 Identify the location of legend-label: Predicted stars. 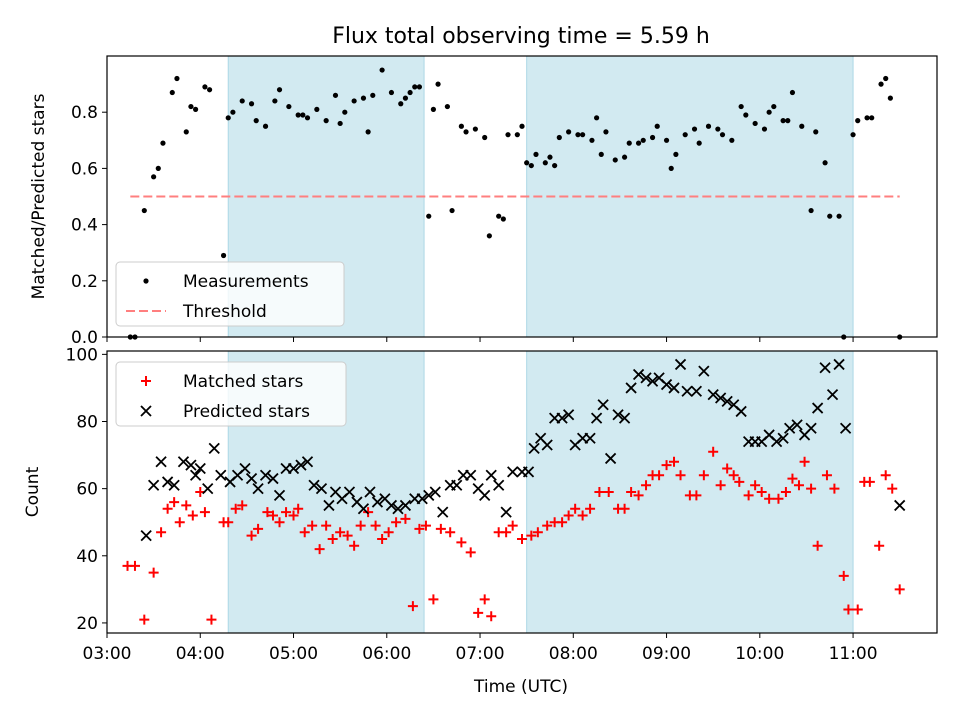
(246, 412).